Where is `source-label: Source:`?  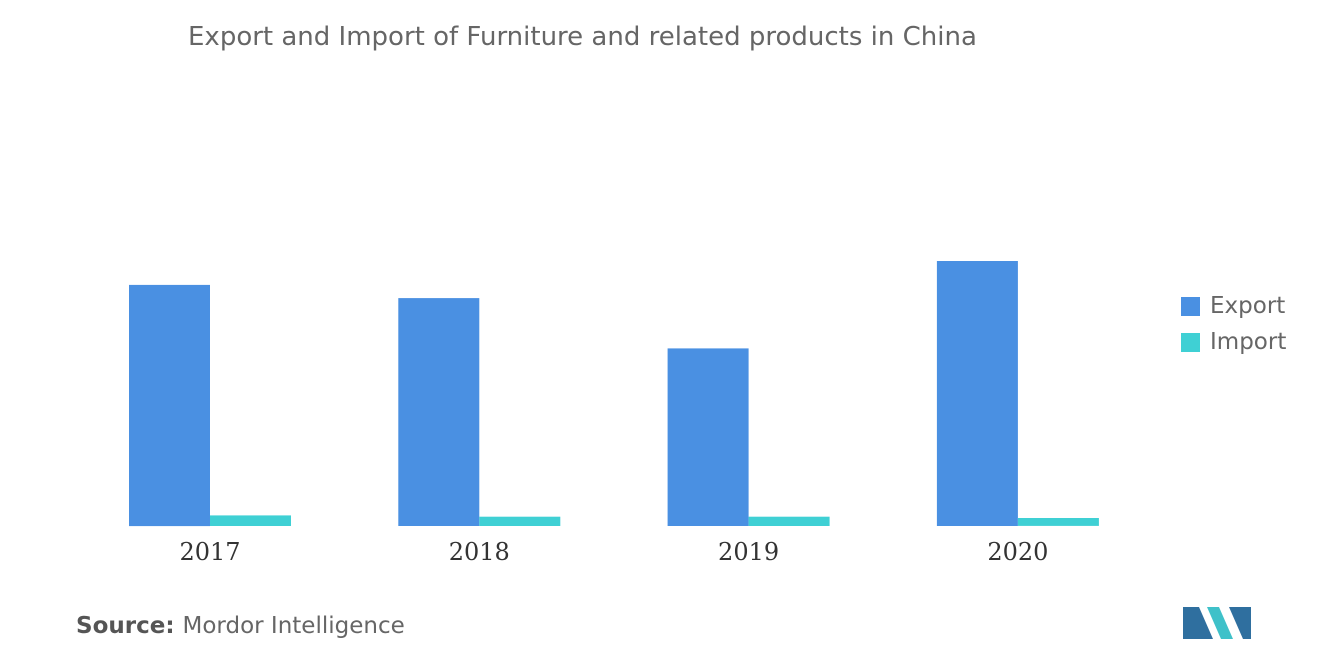 source-label: Source: is located at coordinates (125, 626).